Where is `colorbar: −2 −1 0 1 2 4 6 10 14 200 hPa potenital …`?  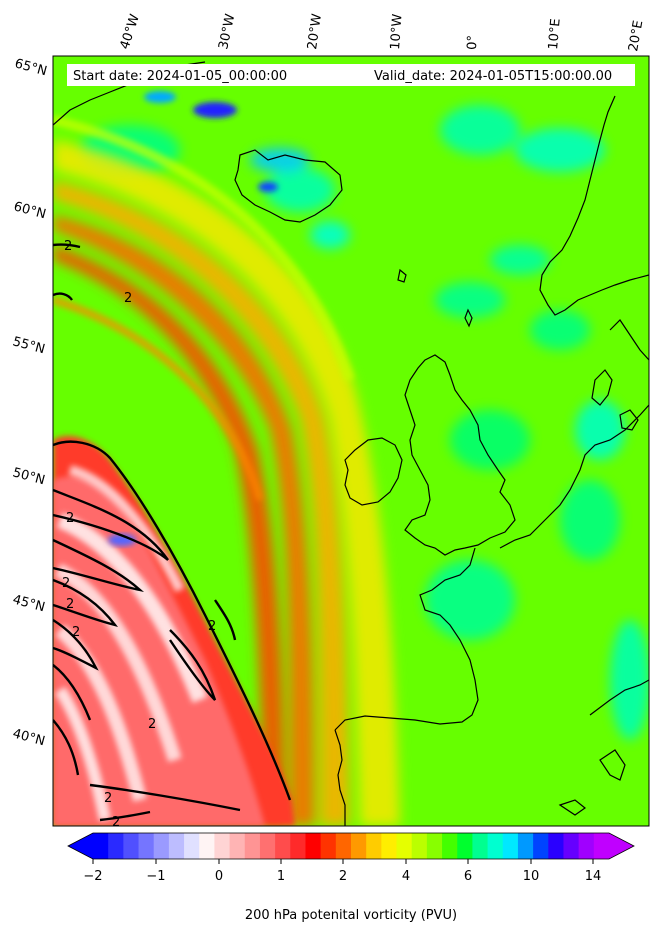
colorbar: −2 −1 0 1 2 4 6 10 14 200 hPa potenital … is located at coordinates (351, 877).